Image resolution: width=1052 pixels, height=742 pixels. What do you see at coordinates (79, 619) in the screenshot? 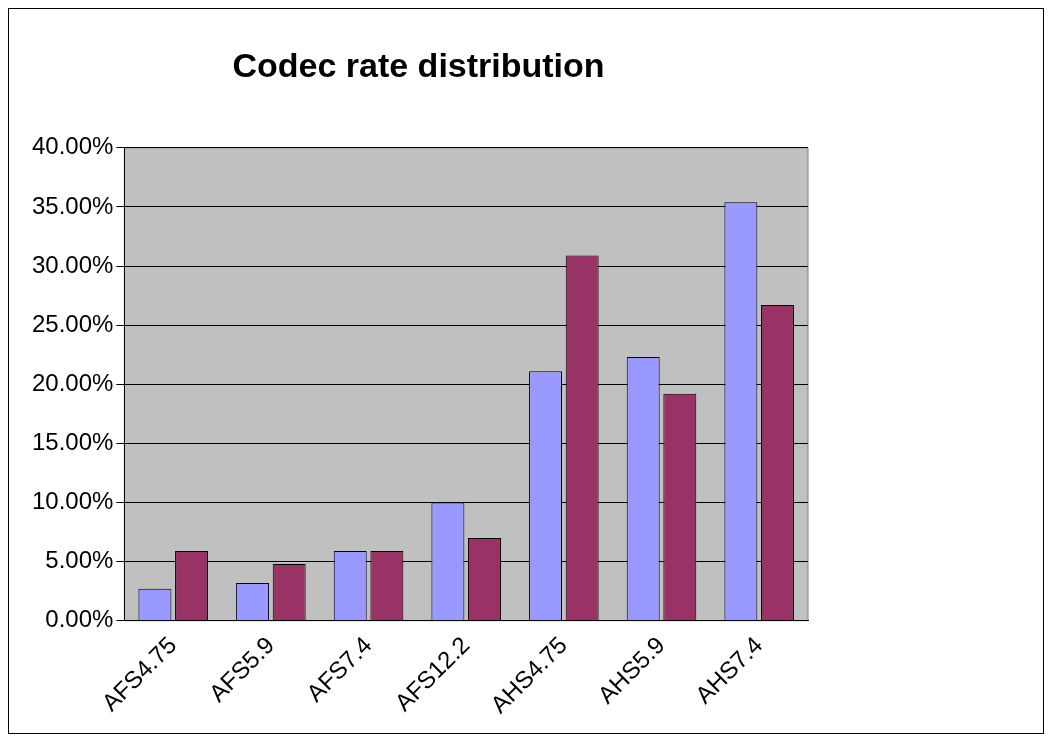
I see `y-tick-label: 0.00%` at bounding box center [79, 619].